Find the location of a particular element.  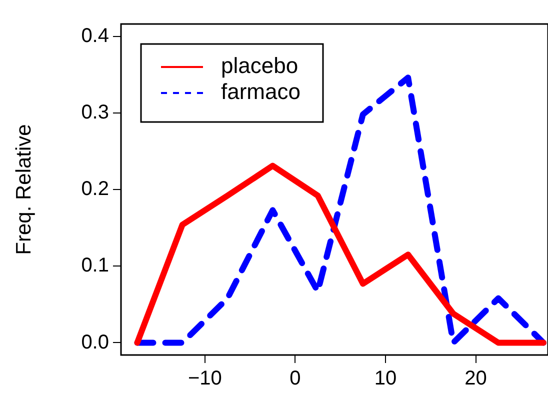

y-tick-label: 0.2 is located at coordinates (95, 189).